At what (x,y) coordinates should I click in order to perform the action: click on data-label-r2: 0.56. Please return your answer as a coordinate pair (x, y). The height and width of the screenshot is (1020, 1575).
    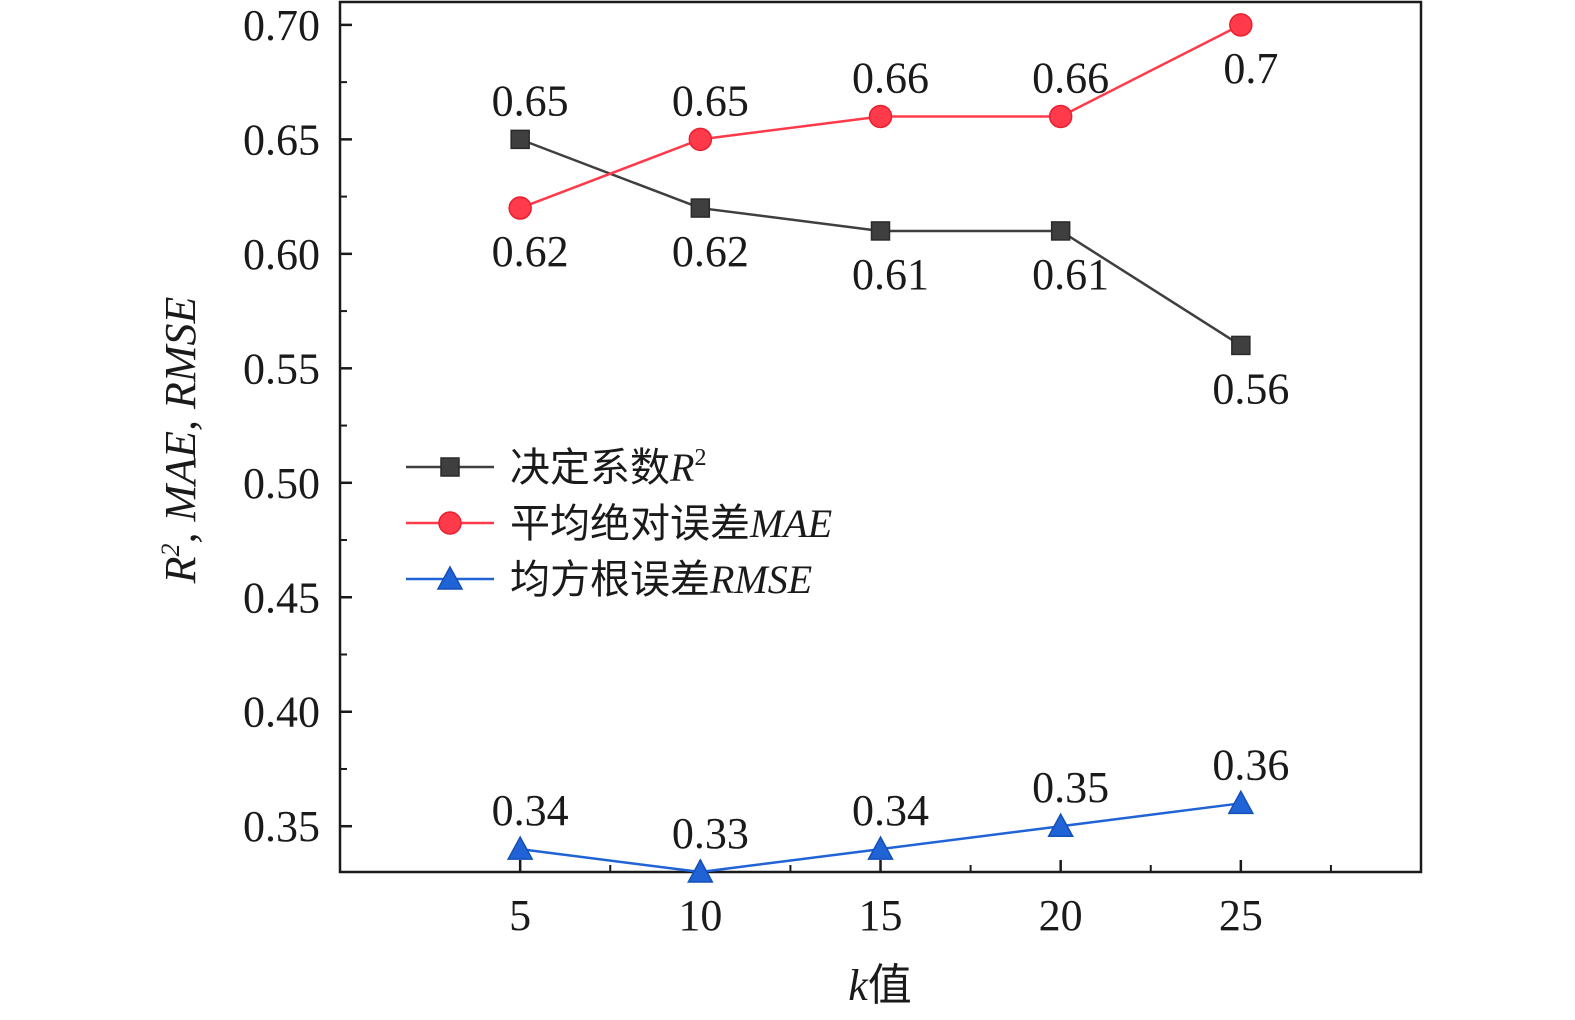
    Looking at the image, I should click on (1250, 388).